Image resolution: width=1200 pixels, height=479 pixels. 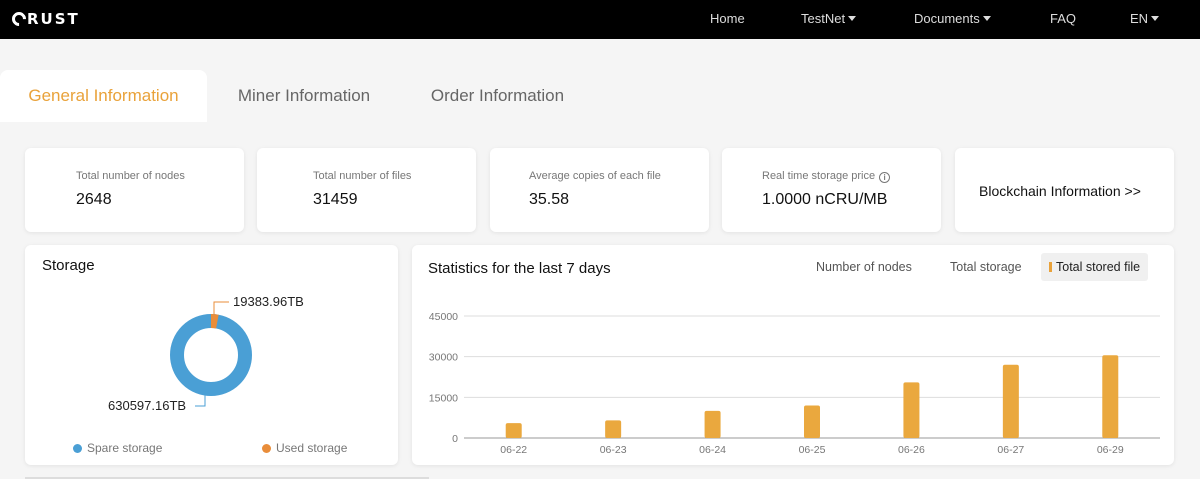 What do you see at coordinates (362, 176) in the screenshot?
I see `stat-label: Total number of files` at bounding box center [362, 176].